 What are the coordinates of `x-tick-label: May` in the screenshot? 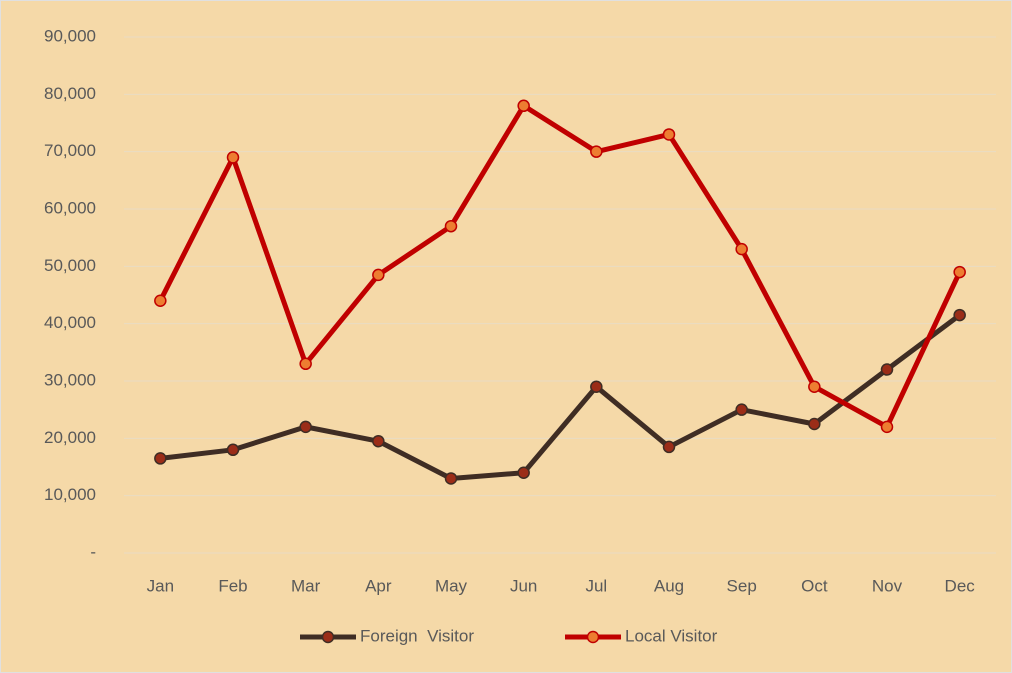 It's located at (451, 585).